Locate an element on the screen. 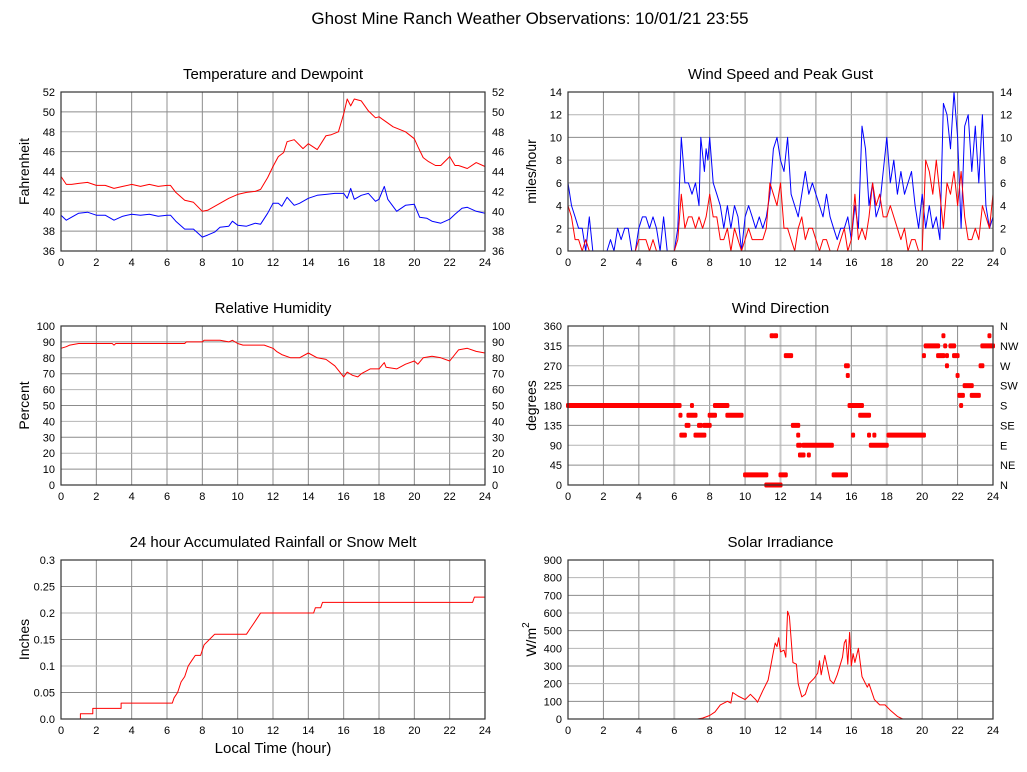 This screenshot has height=772, width=1027. y-tick-label-right: N is located at coordinates (1004, 486).